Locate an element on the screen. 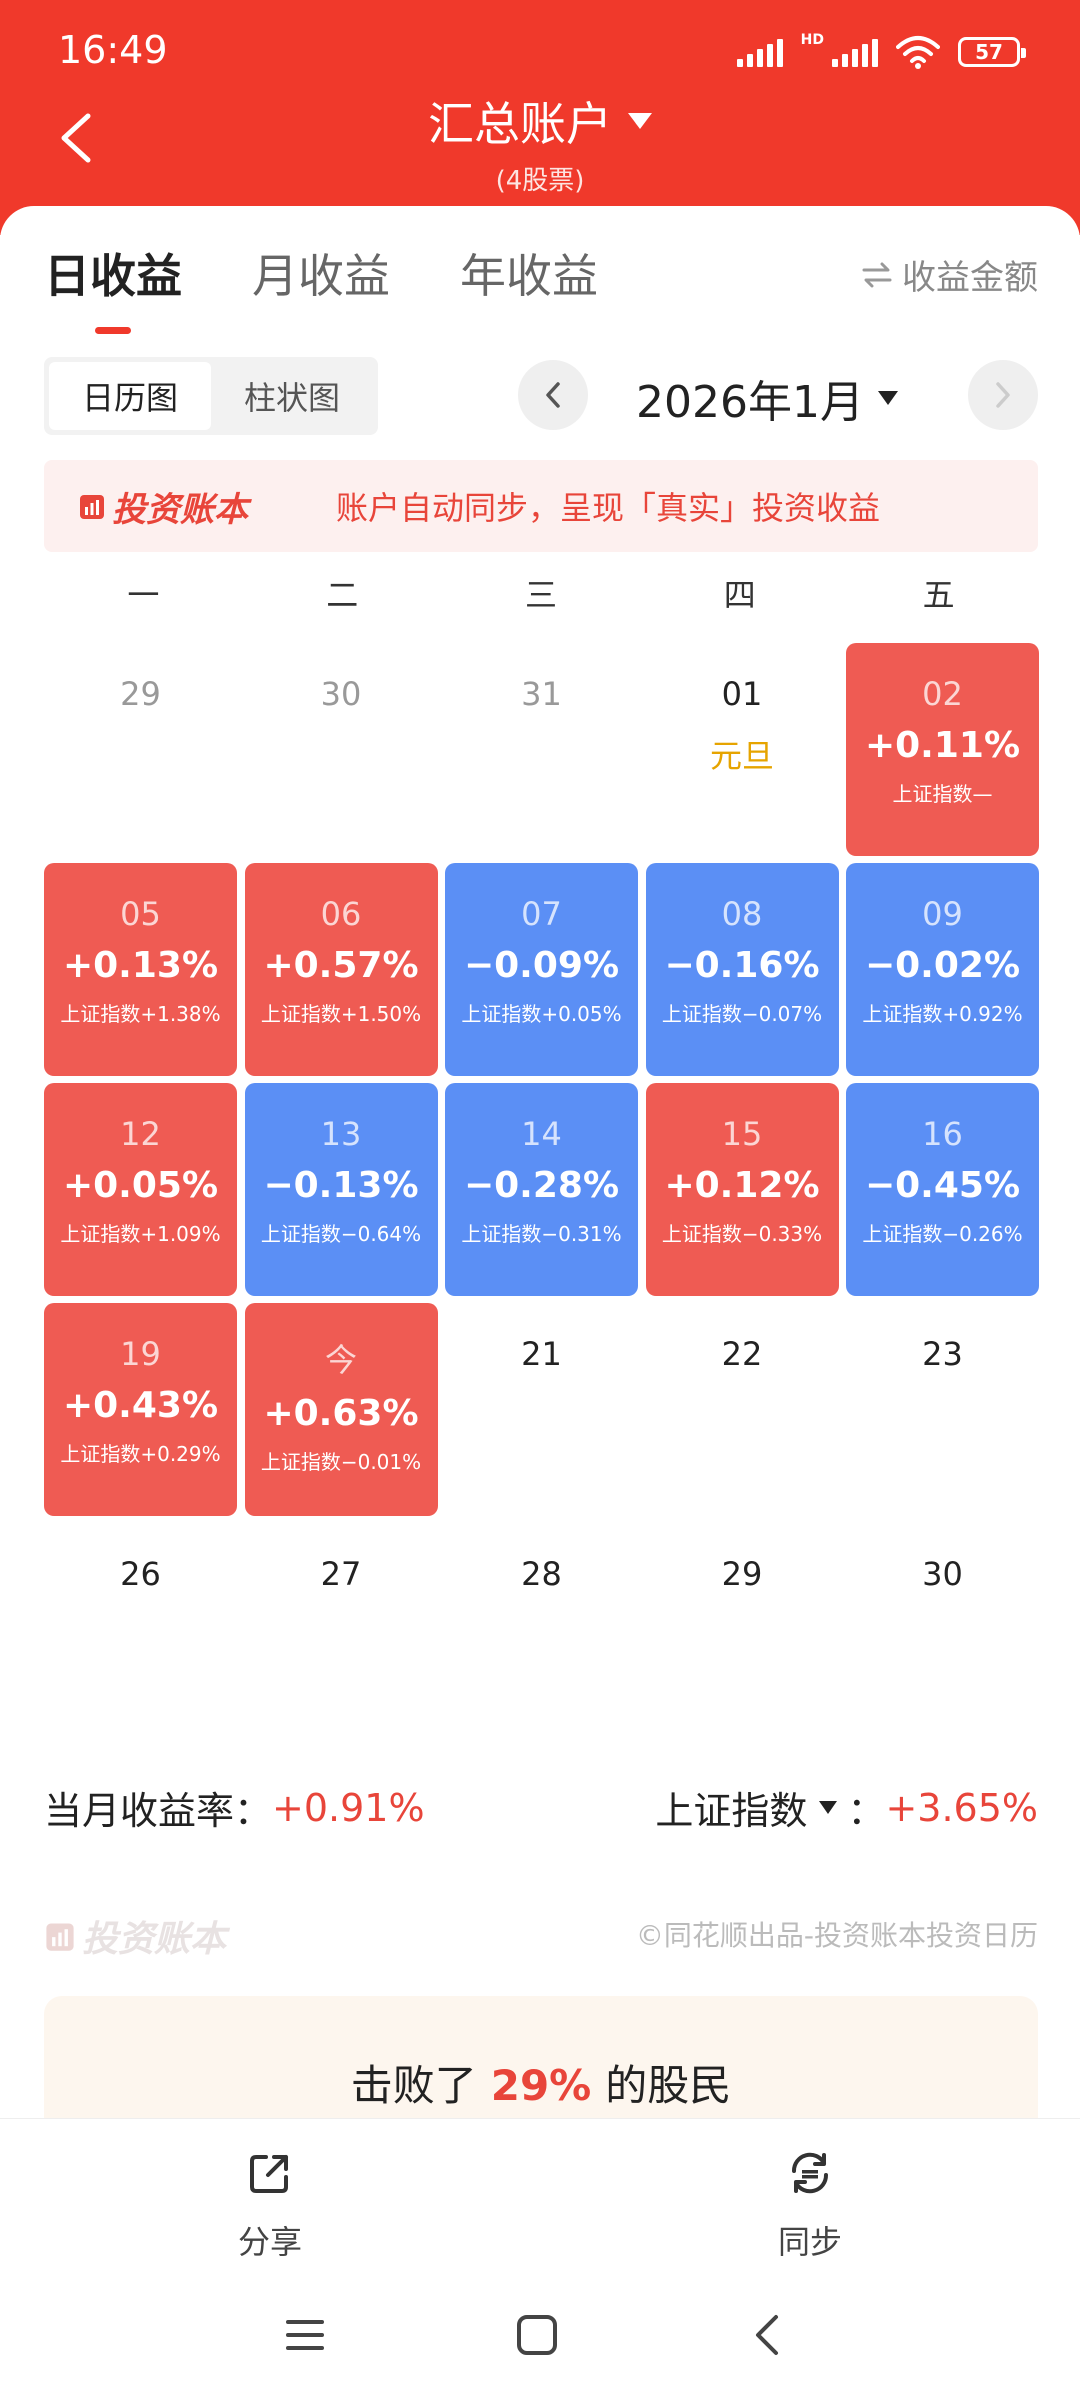  weekday-label: 二 is located at coordinates (342, 595).